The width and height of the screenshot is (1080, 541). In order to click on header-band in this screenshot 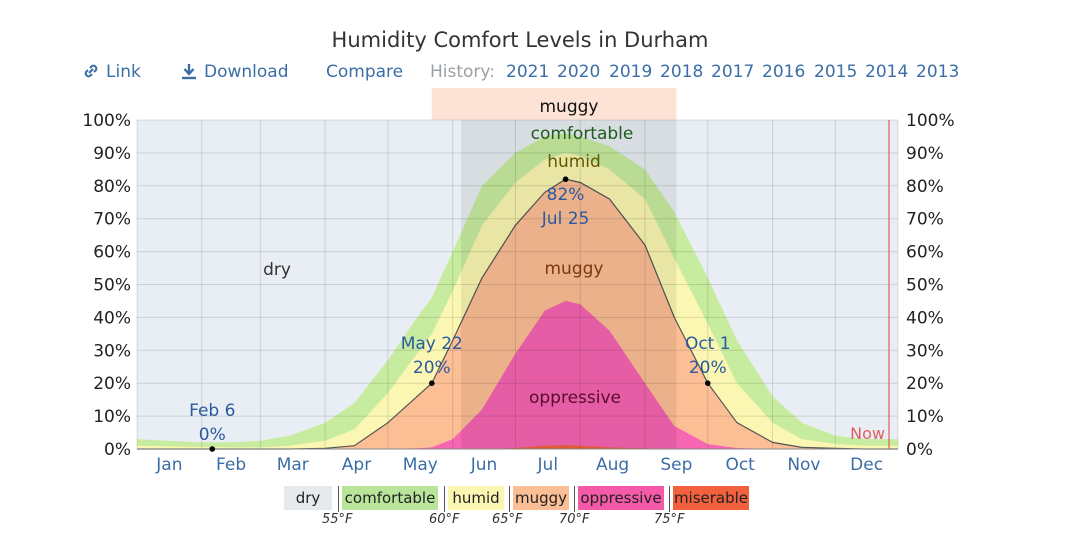, I will do `click(554, 104)`.